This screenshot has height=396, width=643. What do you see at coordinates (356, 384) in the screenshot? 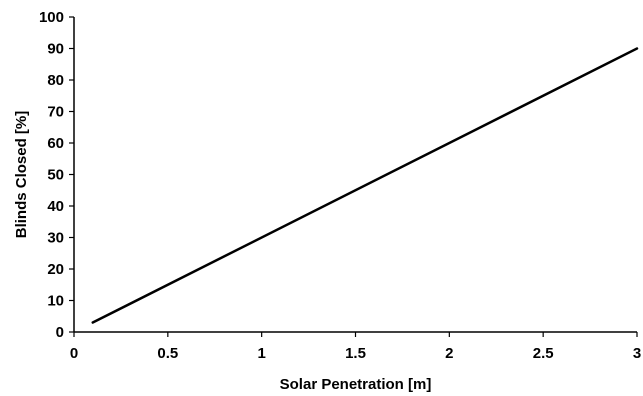
I see `x-axis-title: Solar Penetration [m]` at bounding box center [356, 384].